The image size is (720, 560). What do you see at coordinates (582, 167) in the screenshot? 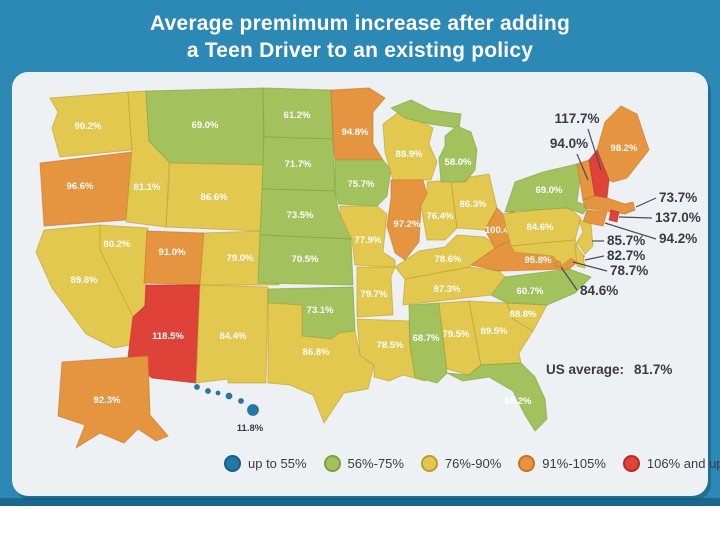
I see `callout-line-VT` at bounding box center [582, 167].